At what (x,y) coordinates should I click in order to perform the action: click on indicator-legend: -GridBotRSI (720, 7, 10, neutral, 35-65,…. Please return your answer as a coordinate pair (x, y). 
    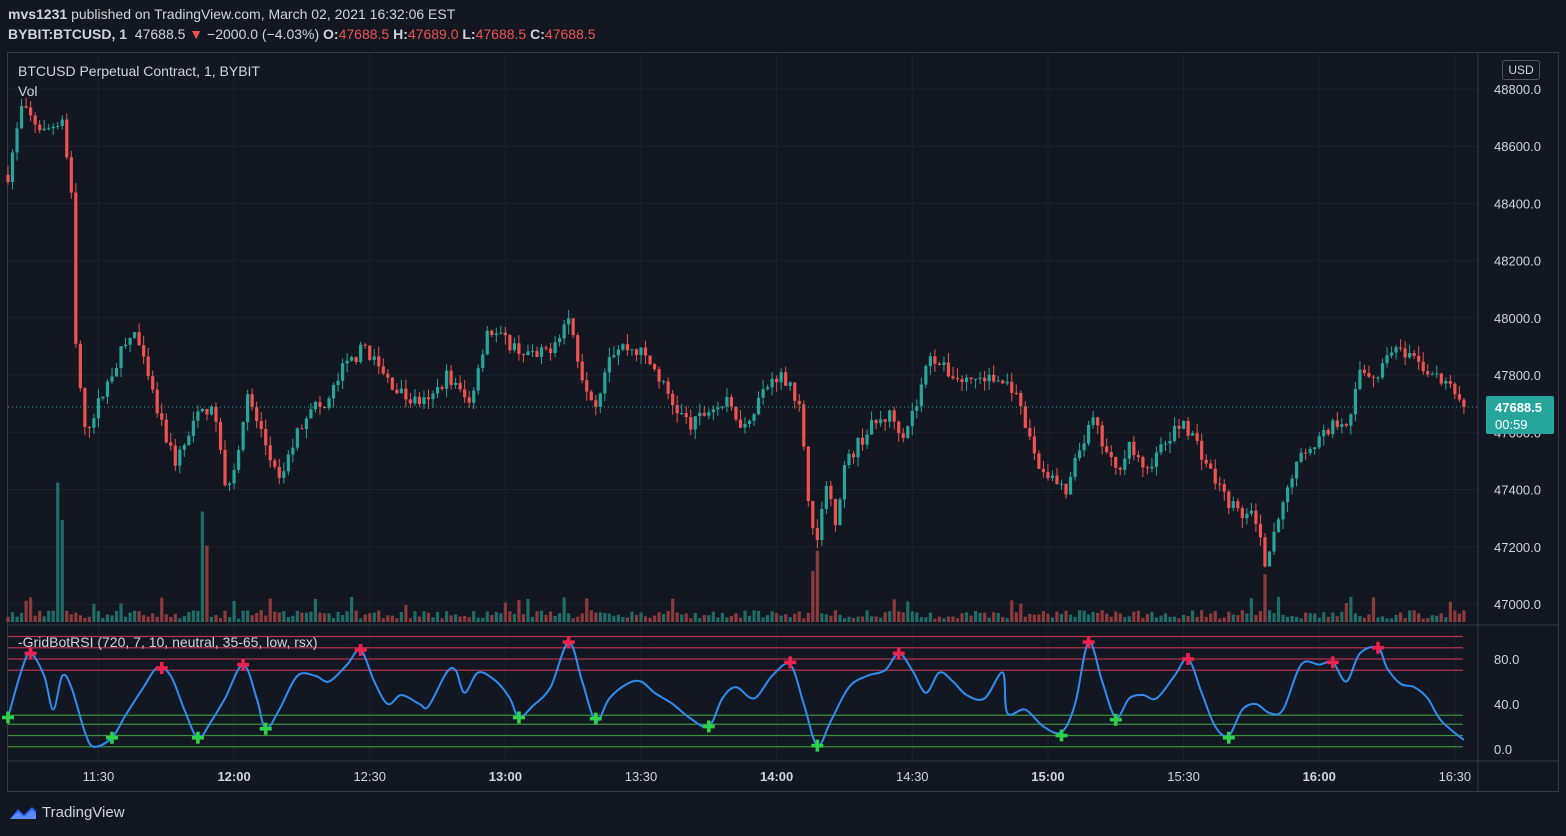
    Looking at the image, I should click on (168, 642).